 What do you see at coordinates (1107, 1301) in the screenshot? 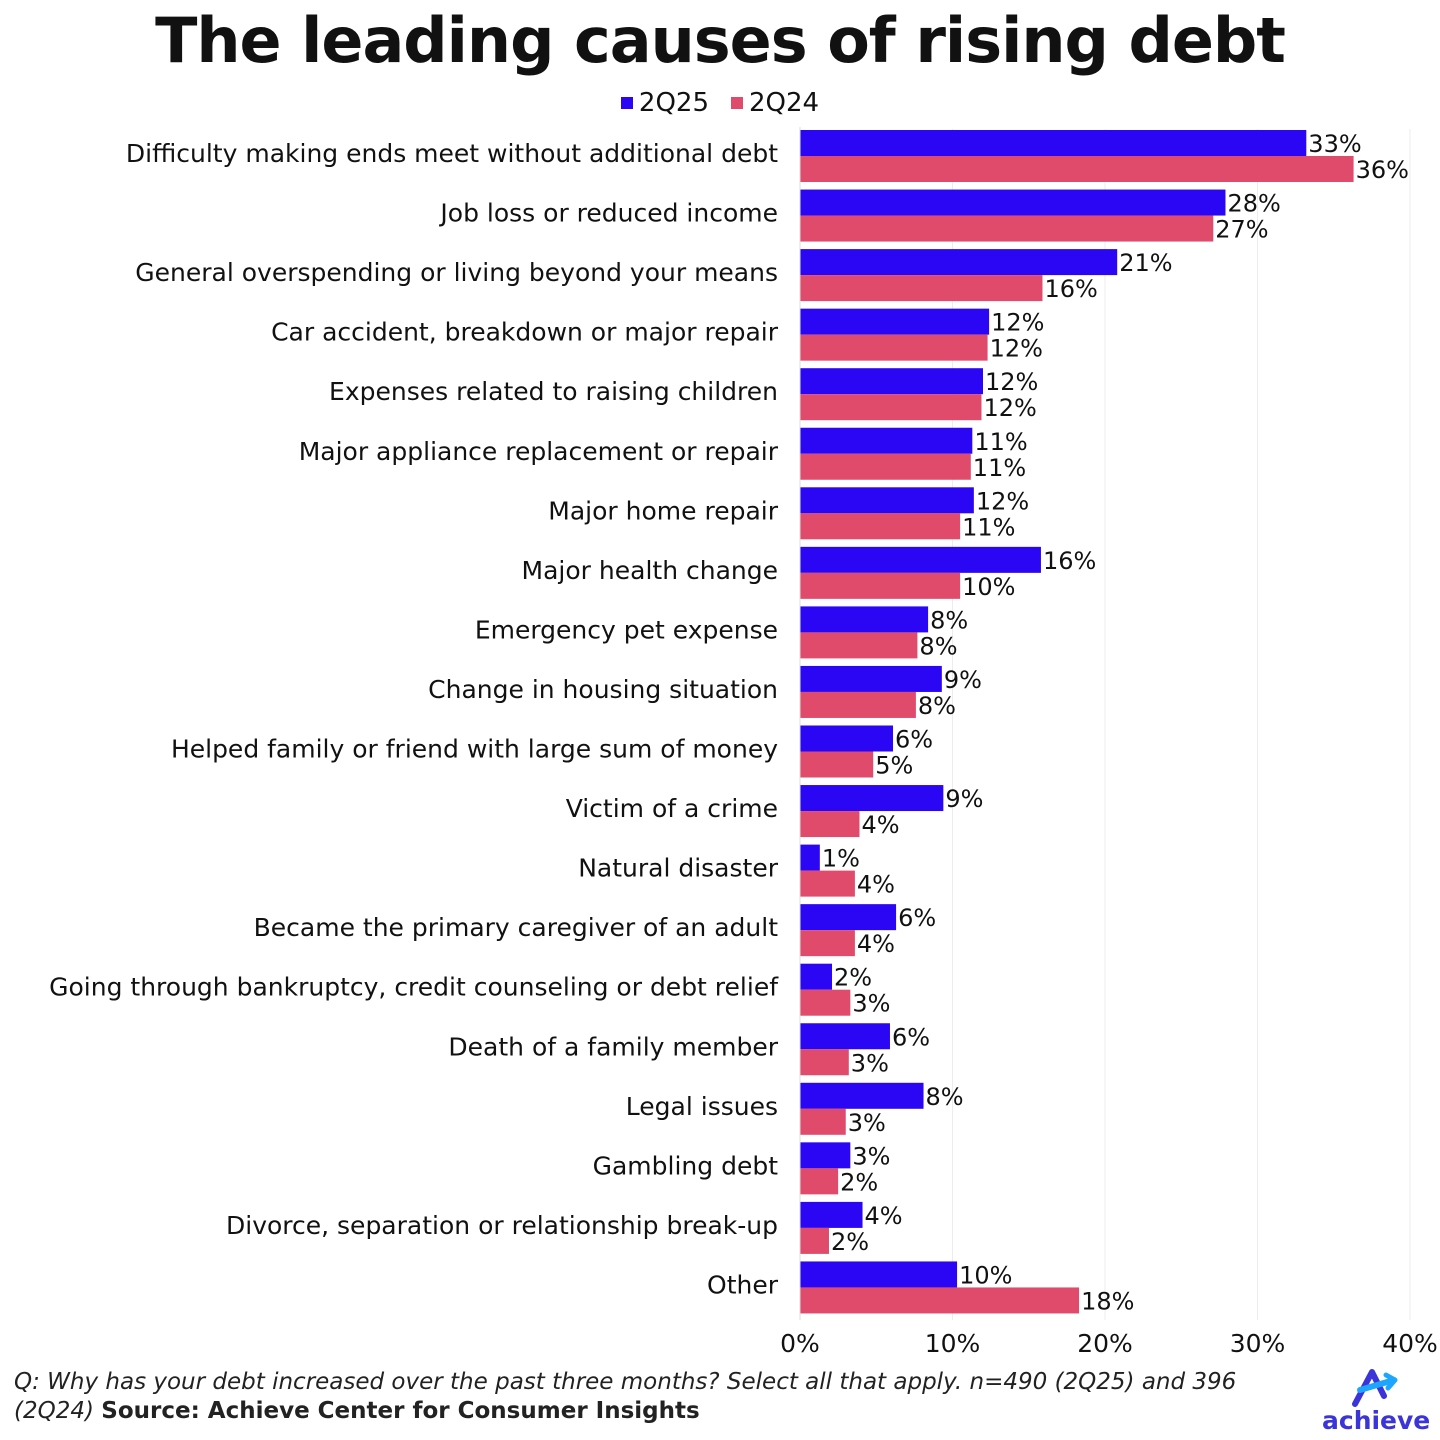
I see `data-label-2q24: 18%` at bounding box center [1107, 1301].